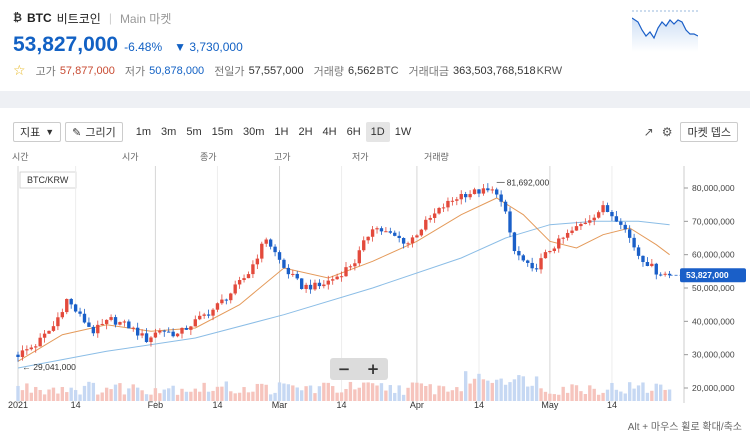 Image resolution: width=750 pixels, height=433 pixels. Describe the element at coordinates (194, 132) in the screenshot. I see `interval-tab-5m: 5m` at that location.